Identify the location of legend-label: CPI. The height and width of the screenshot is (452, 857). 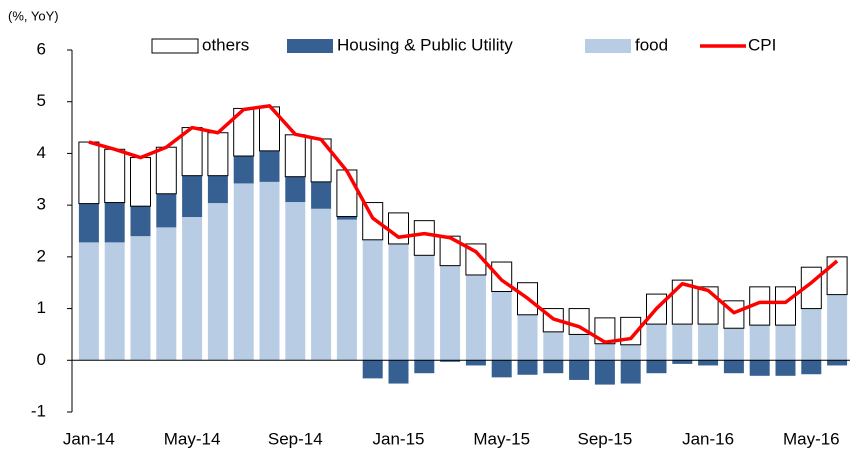
(762, 44).